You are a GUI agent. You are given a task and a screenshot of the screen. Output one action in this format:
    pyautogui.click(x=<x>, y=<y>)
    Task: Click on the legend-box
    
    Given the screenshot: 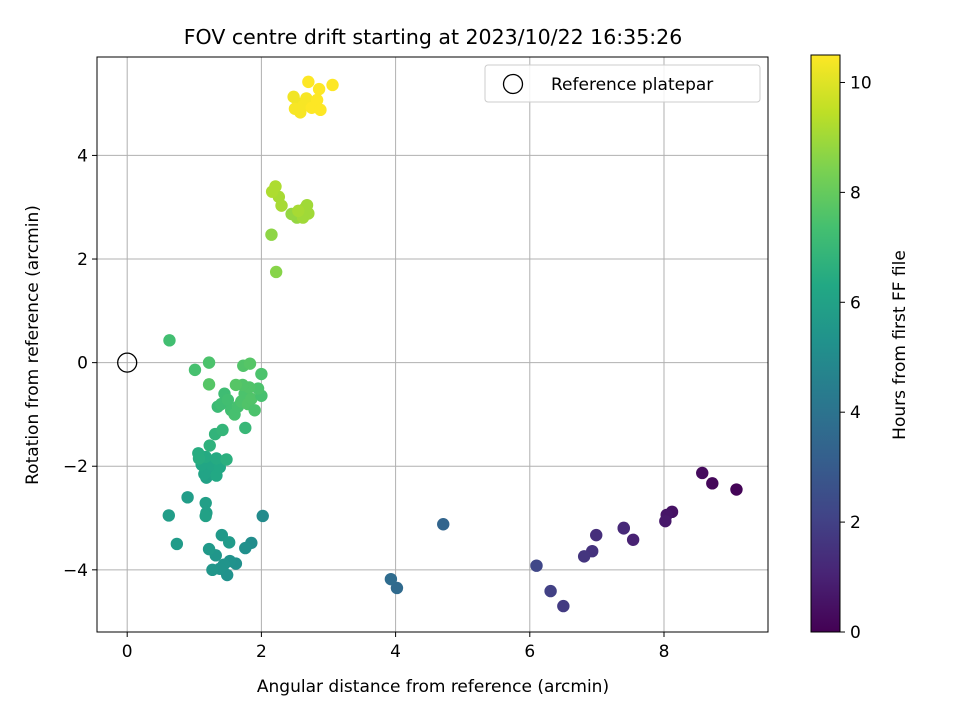 What is the action you would take?
    pyautogui.click(x=622, y=83)
    